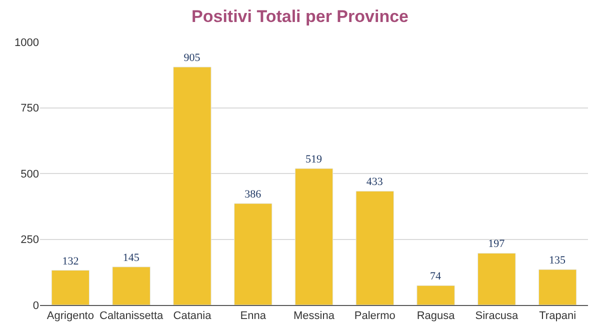 Image resolution: width=600 pixels, height=334 pixels. Describe the element at coordinates (29, 174) in the screenshot. I see `y-tick-label: 500` at that location.